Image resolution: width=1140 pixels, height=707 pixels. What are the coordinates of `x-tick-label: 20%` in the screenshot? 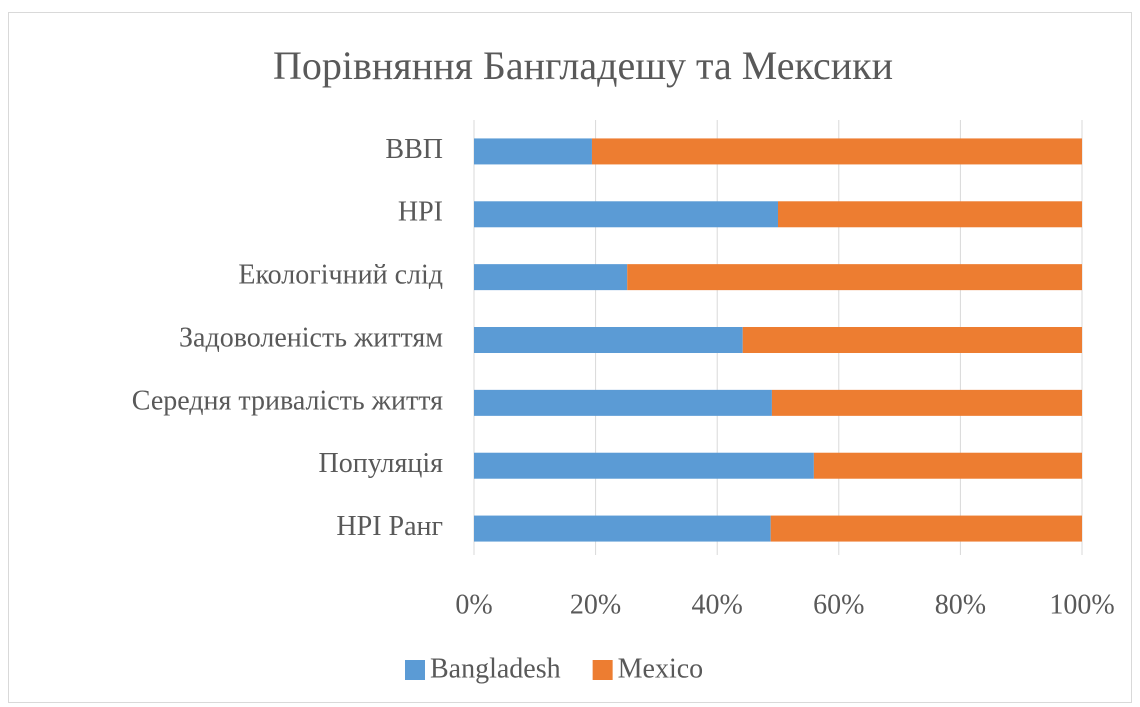 It's located at (595, 604).